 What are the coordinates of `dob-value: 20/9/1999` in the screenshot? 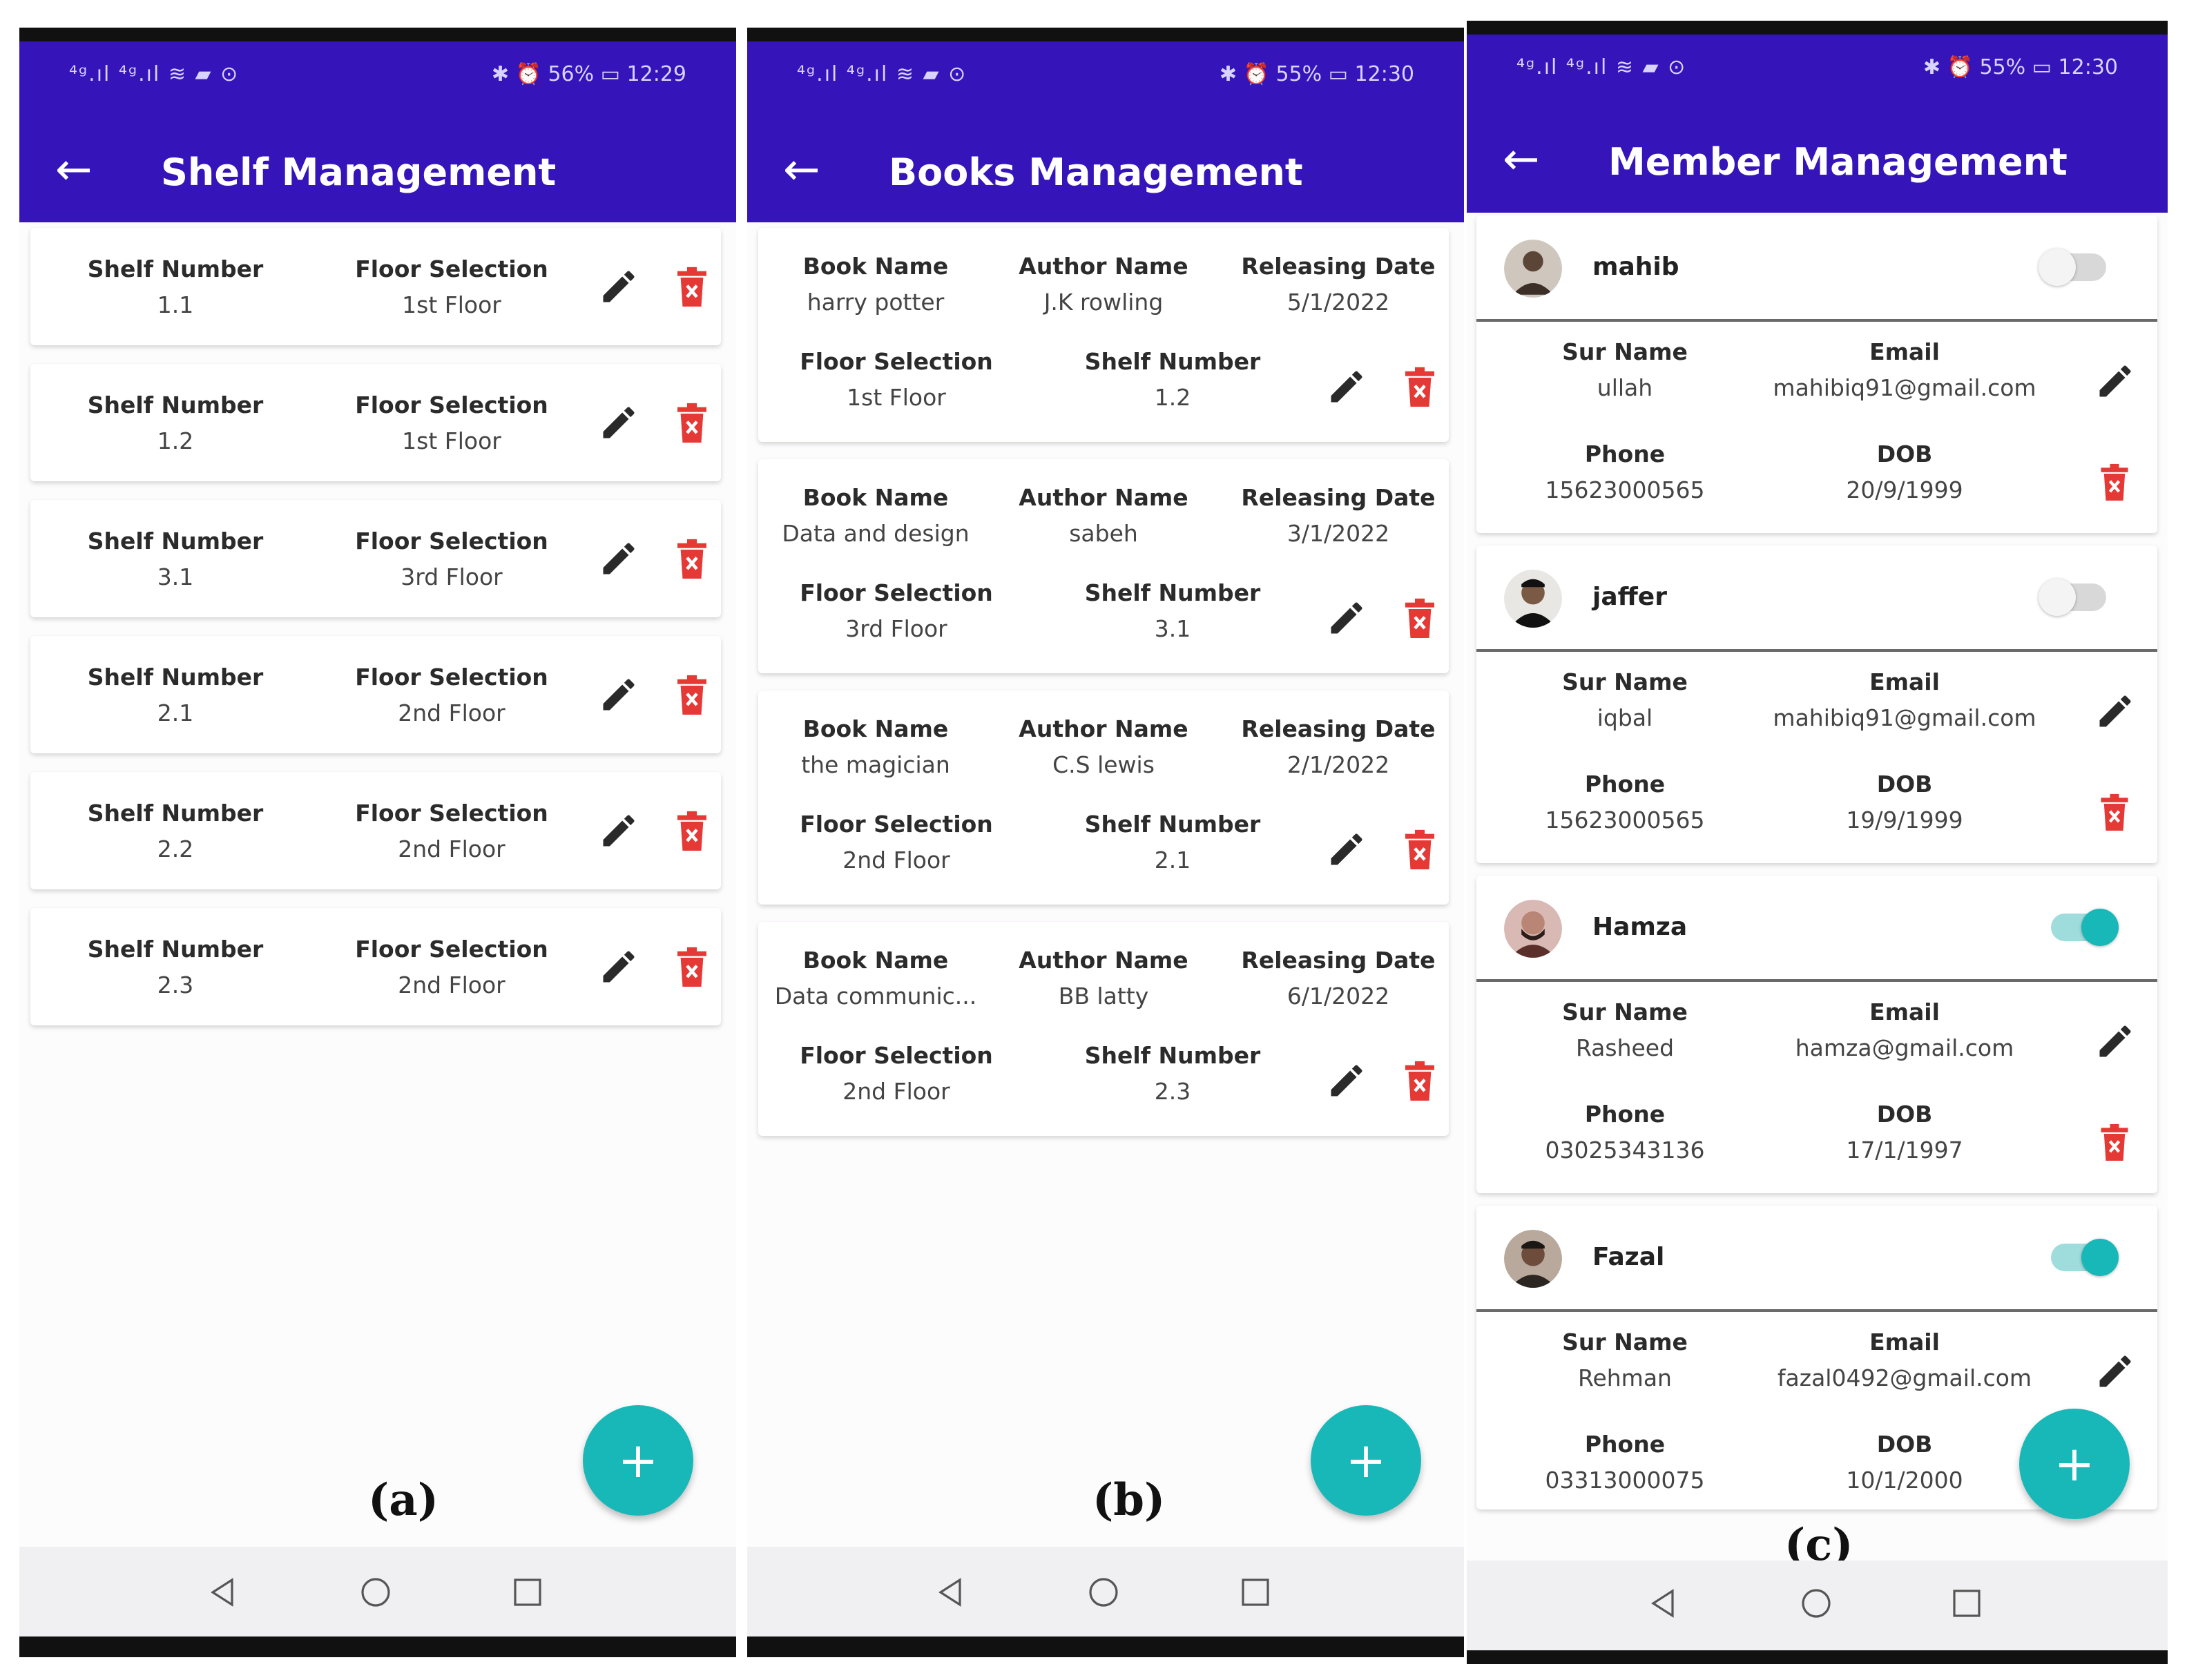 It's located at (1904, 489).